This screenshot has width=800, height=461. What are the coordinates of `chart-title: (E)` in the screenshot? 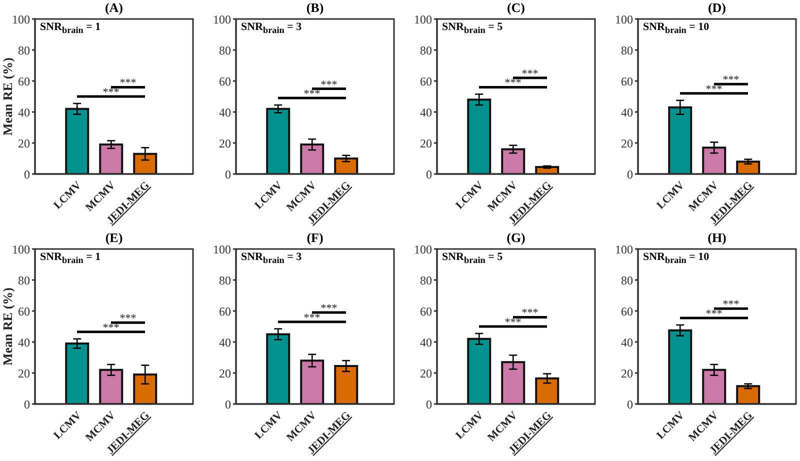 It's located at (114, 238).